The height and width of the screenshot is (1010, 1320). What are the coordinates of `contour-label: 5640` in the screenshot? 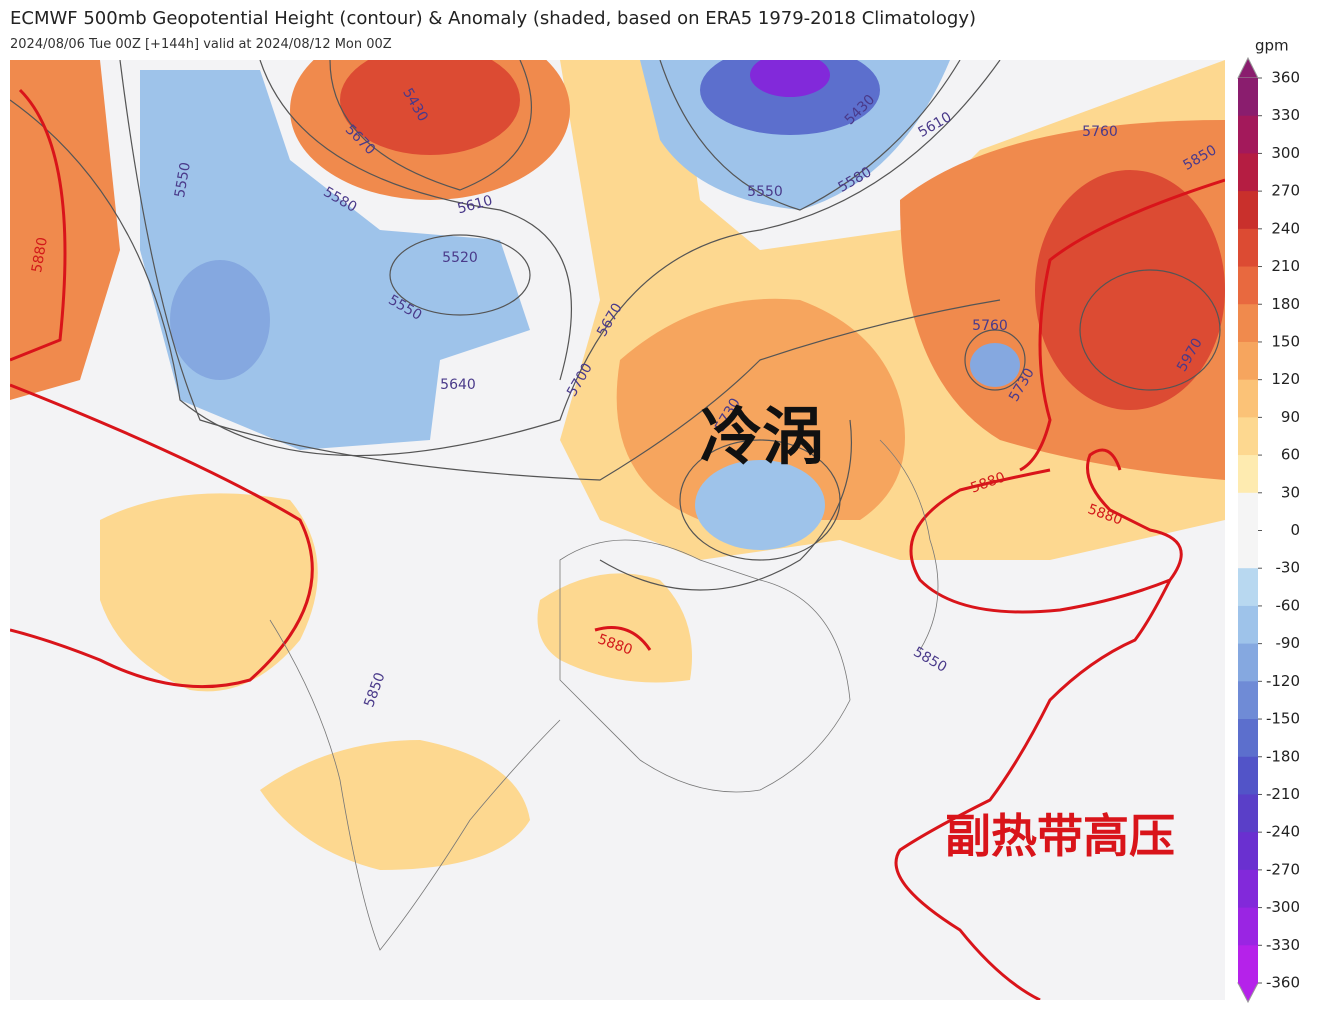 It's located at (458, 385).